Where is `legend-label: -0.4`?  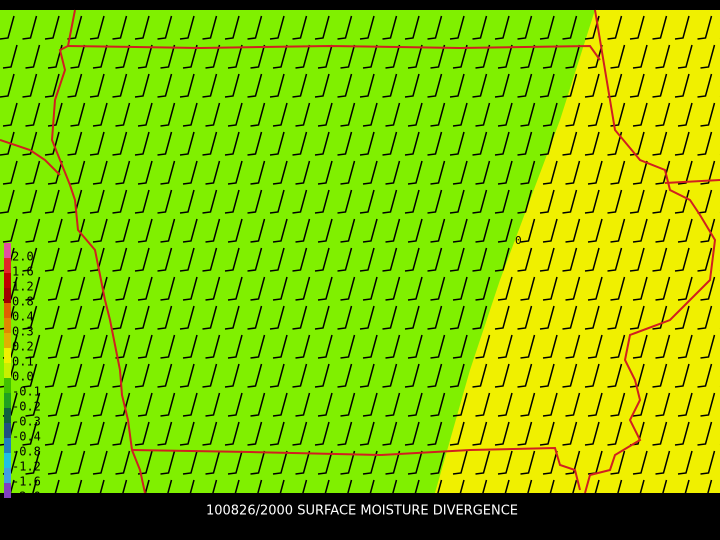
legend-label: -0.4 is located at coordinates (26, 437).